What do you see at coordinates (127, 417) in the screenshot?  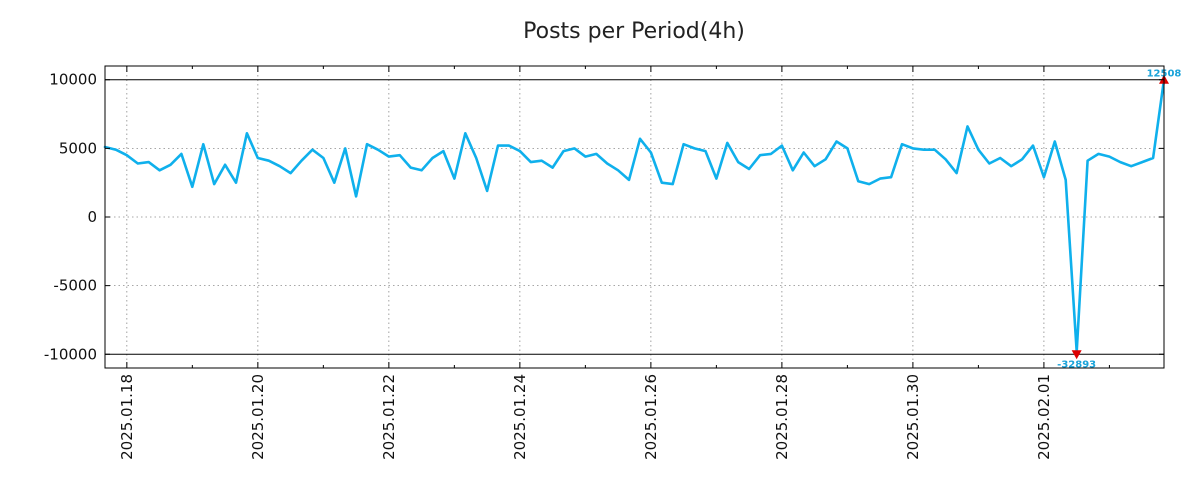 I see `x-tick-label: 2025.01.18` at bounding box center [127, 417].